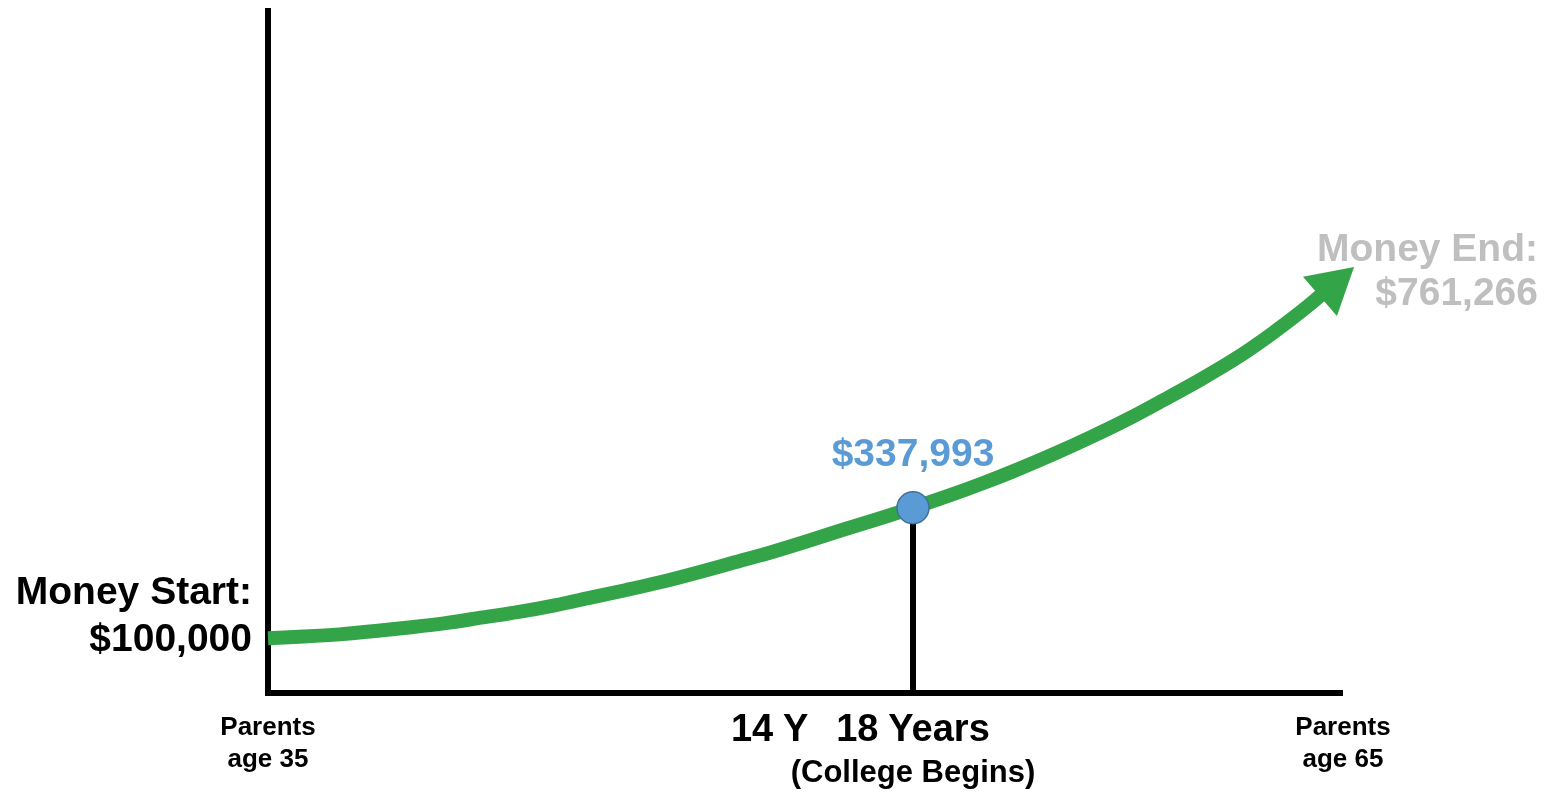 The width and height of the screenshot is (1545, 794). I want to click on annotation: Money End: $761,266, so click(1427, 269).